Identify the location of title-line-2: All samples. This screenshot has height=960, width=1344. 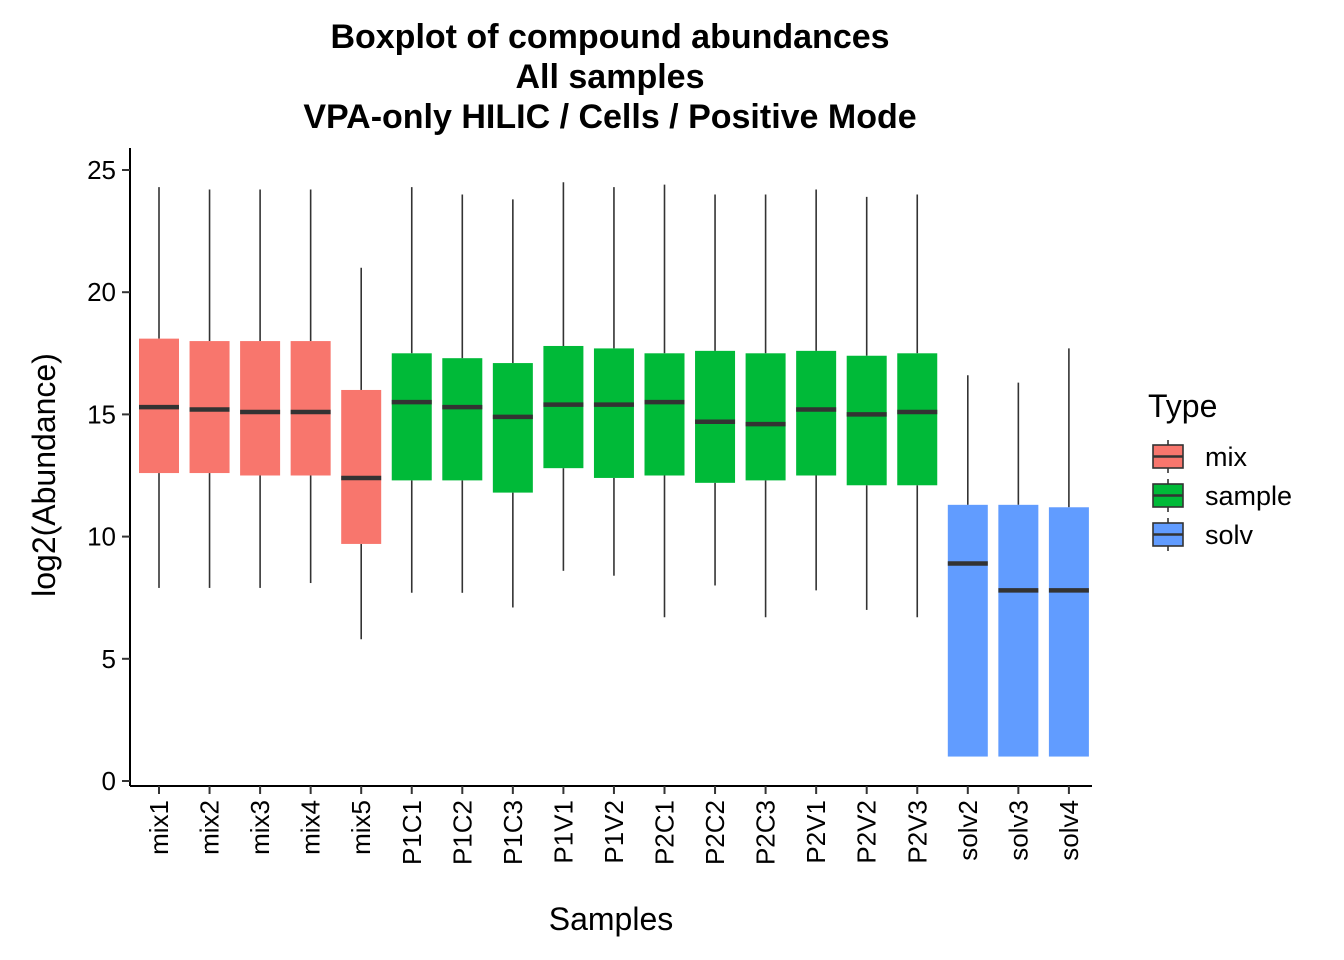
(610, 77).